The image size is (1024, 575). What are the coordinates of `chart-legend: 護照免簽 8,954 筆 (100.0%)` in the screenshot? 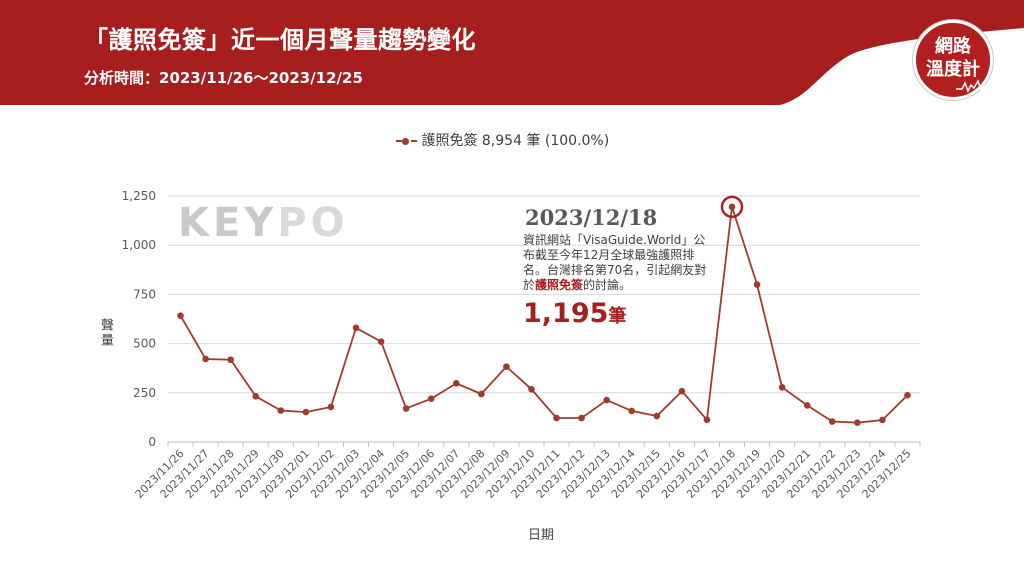 It's located at (502, 140).